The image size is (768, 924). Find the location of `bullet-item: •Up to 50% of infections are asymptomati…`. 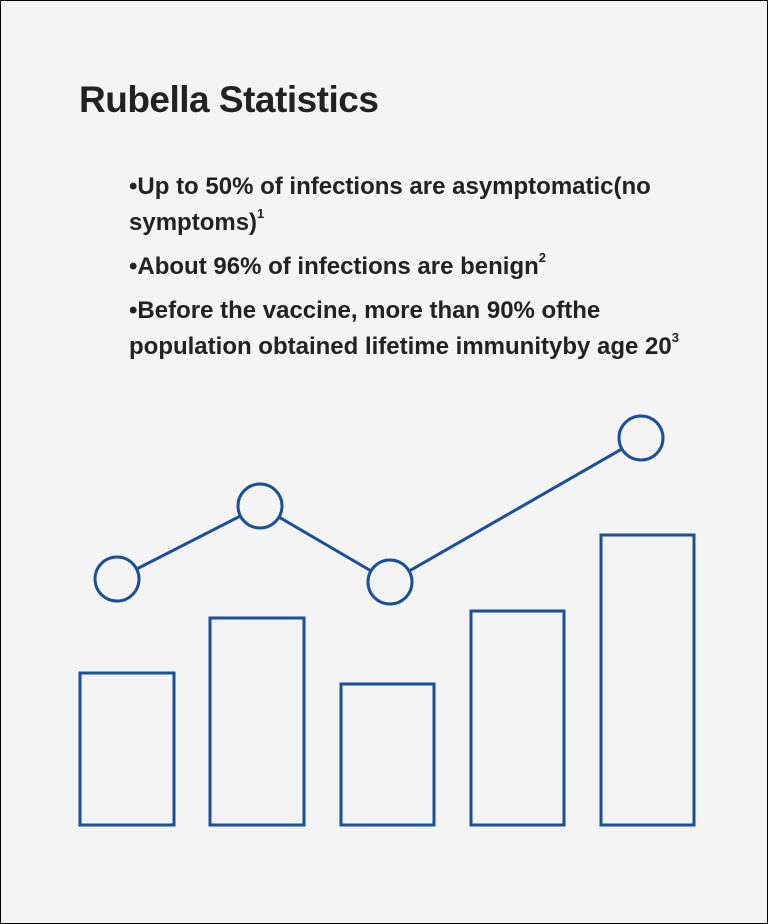

bullet-item: •Up to 50% of infections are asymptomati… is located at coordinates (389, 205).